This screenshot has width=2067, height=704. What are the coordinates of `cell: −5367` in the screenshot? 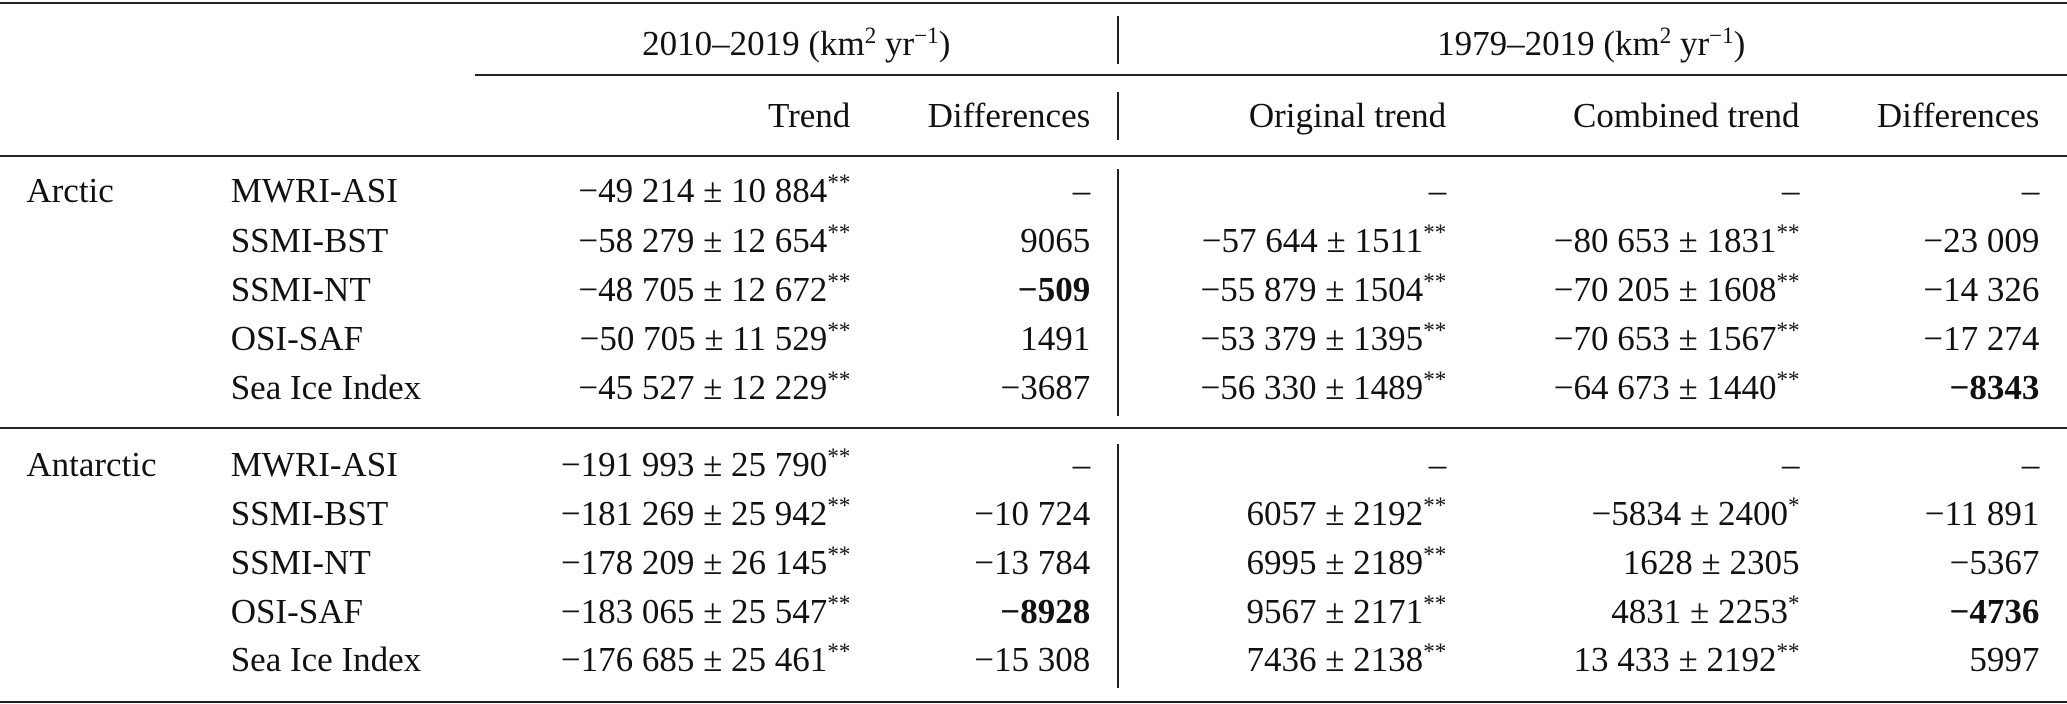 It's located at (1995, 563).